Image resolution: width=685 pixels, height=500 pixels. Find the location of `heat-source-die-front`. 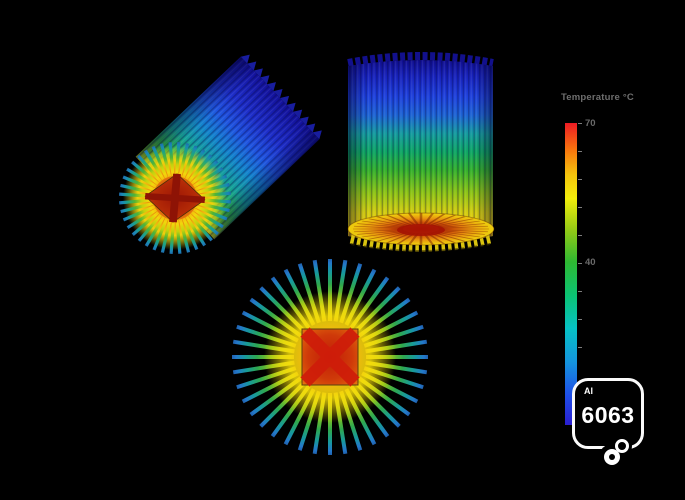

heat-source-die-front is located at coordinates (330, 357).